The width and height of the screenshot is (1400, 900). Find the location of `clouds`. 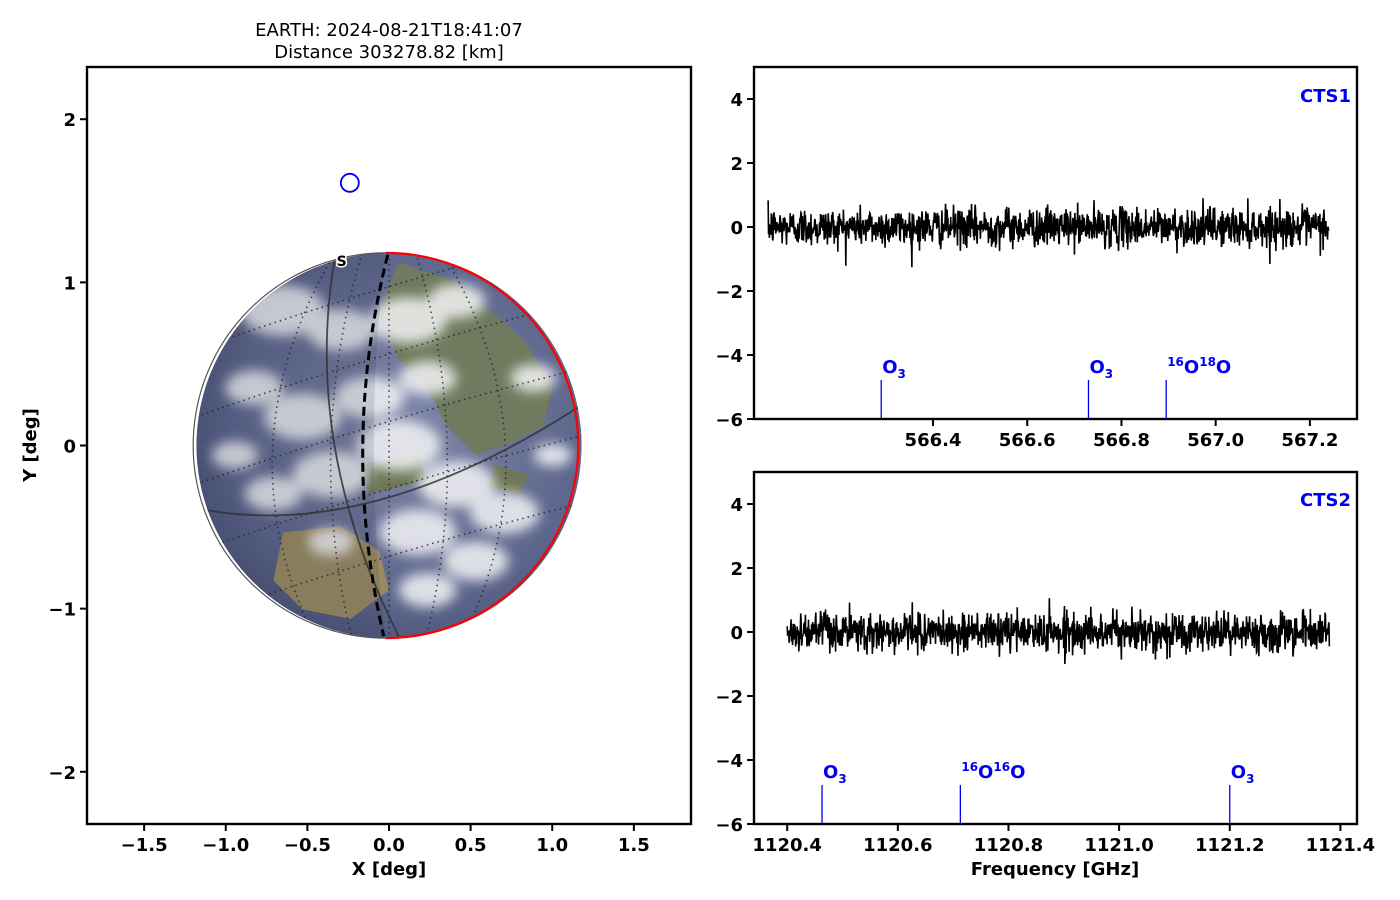

clouds is located at coordinates (391, 445).